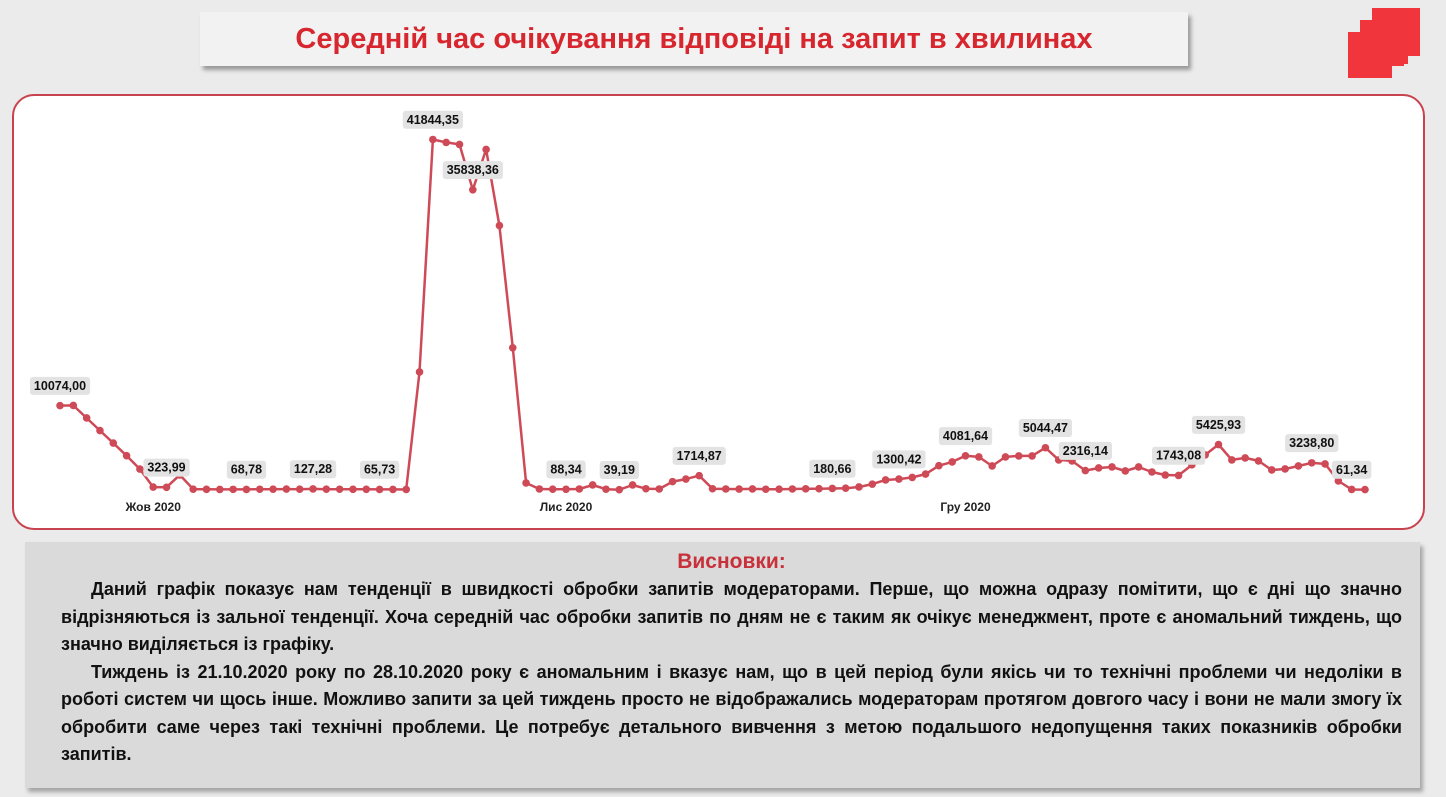 The height and width of the screenshot is (797, 1446). I want to click on data-label-text: 5425,93, so click(1218, 425).